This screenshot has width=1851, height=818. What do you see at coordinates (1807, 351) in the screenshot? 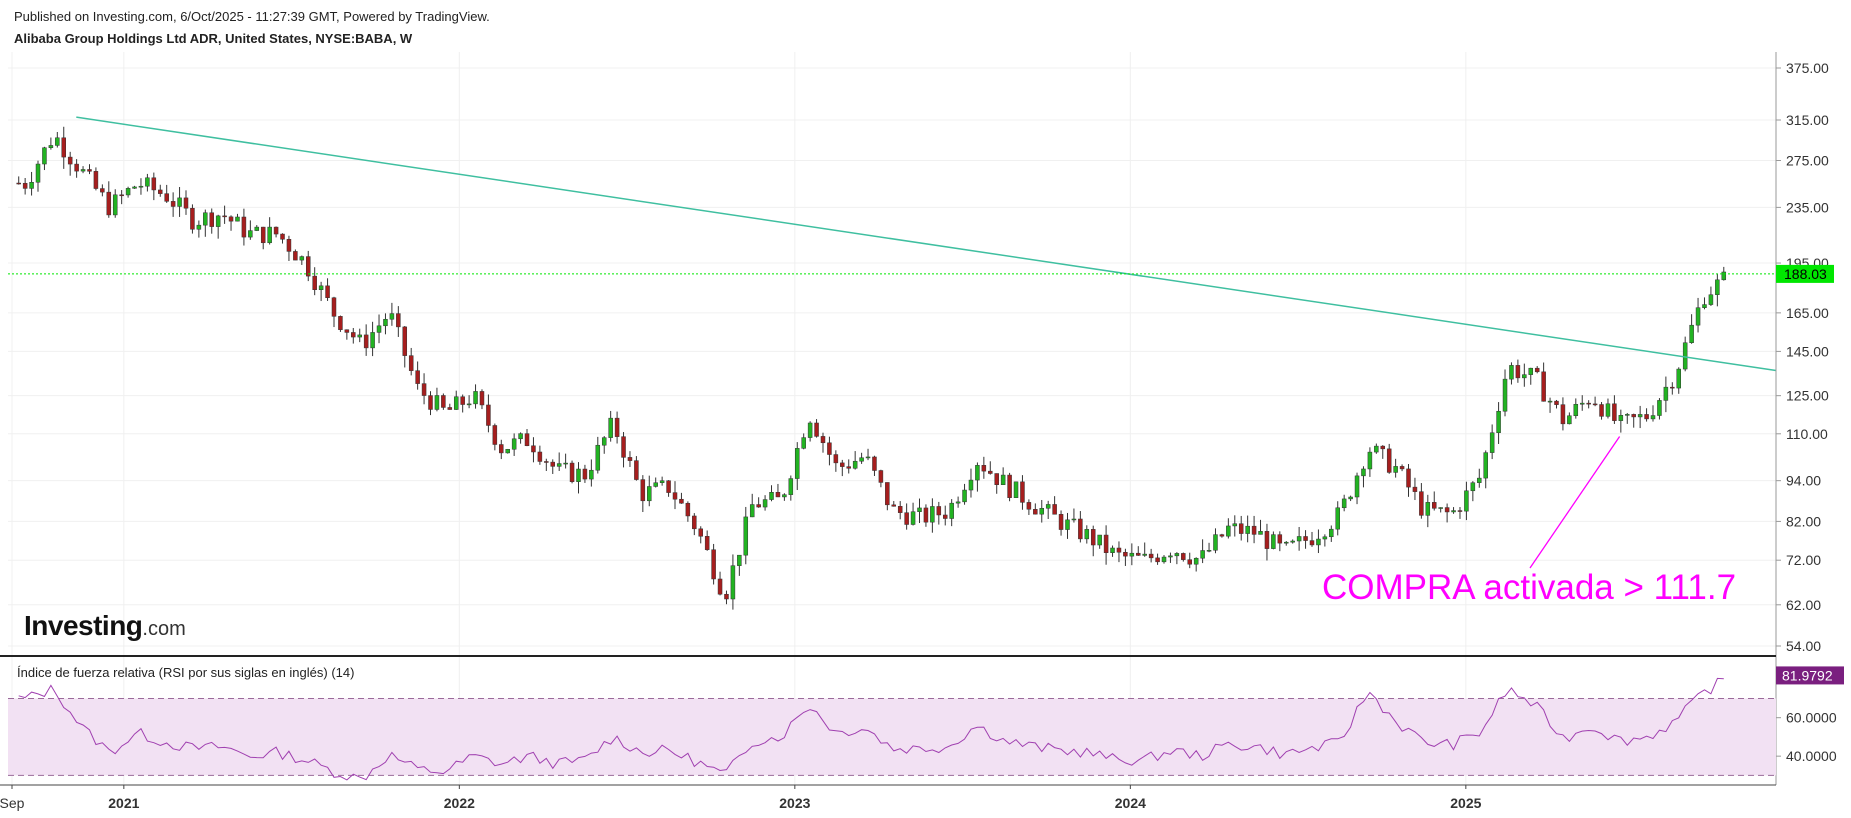
I see `price-tick-label: 145.00` at bounding box center [1807, 351].